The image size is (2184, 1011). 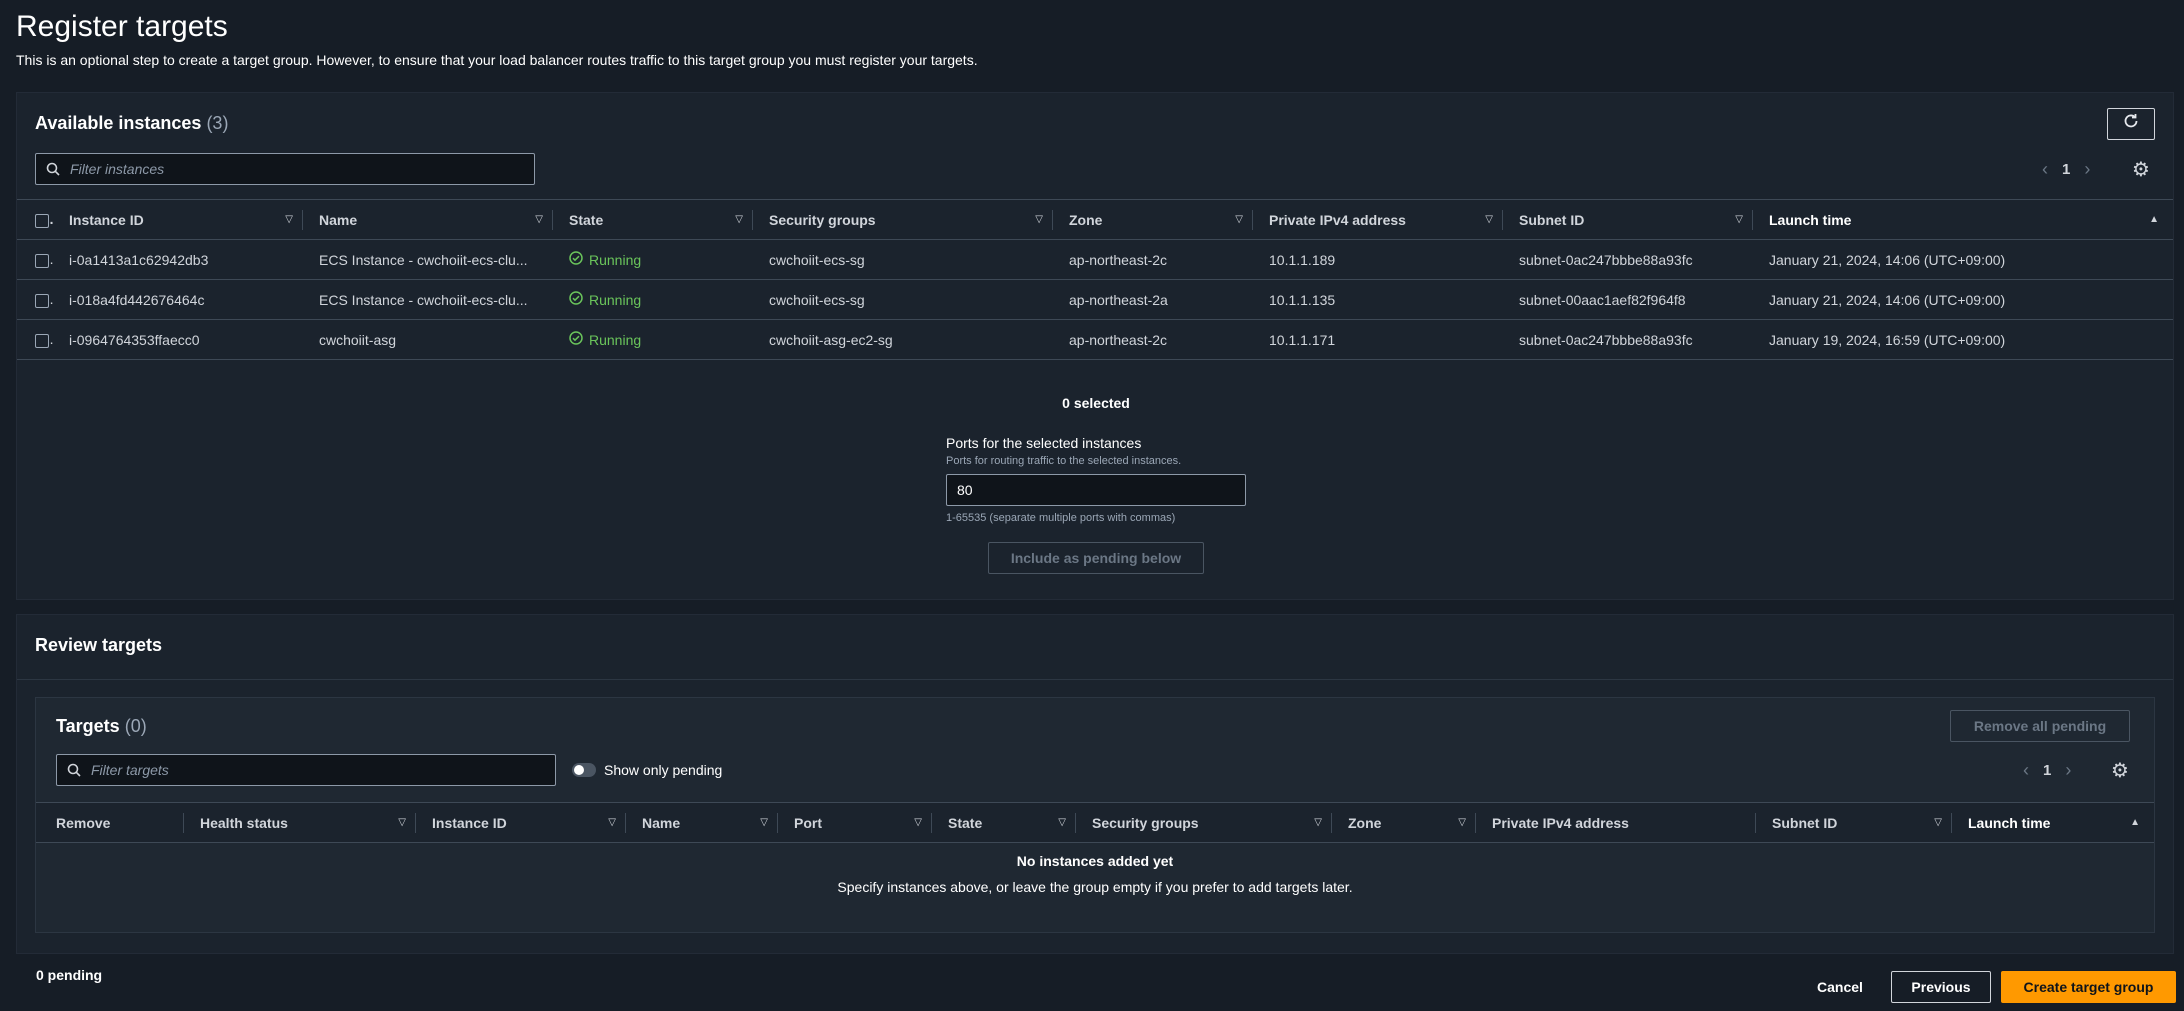 I want to click on subnet-id: subnet-00aac1aef82f964f8, so click(x=1628, y=299).